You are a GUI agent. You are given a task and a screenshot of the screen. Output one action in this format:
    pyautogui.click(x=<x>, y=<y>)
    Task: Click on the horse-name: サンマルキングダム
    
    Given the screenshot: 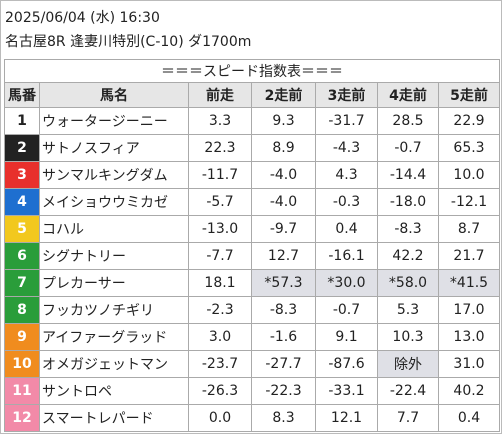 What is the action you would take?
    pyautogui.click(x=114, y=175)
    